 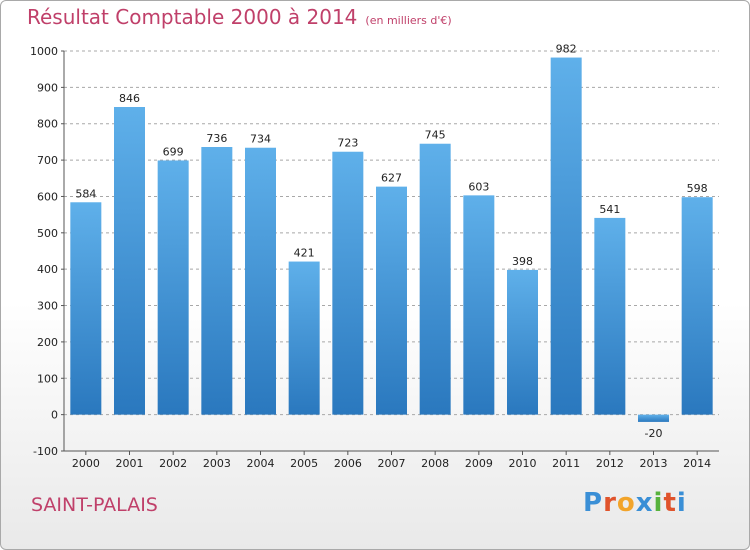 What do you see at coordinates (609, 209) in the screenshot?
I see `data-label: 541` at bounding box center [609, 209].